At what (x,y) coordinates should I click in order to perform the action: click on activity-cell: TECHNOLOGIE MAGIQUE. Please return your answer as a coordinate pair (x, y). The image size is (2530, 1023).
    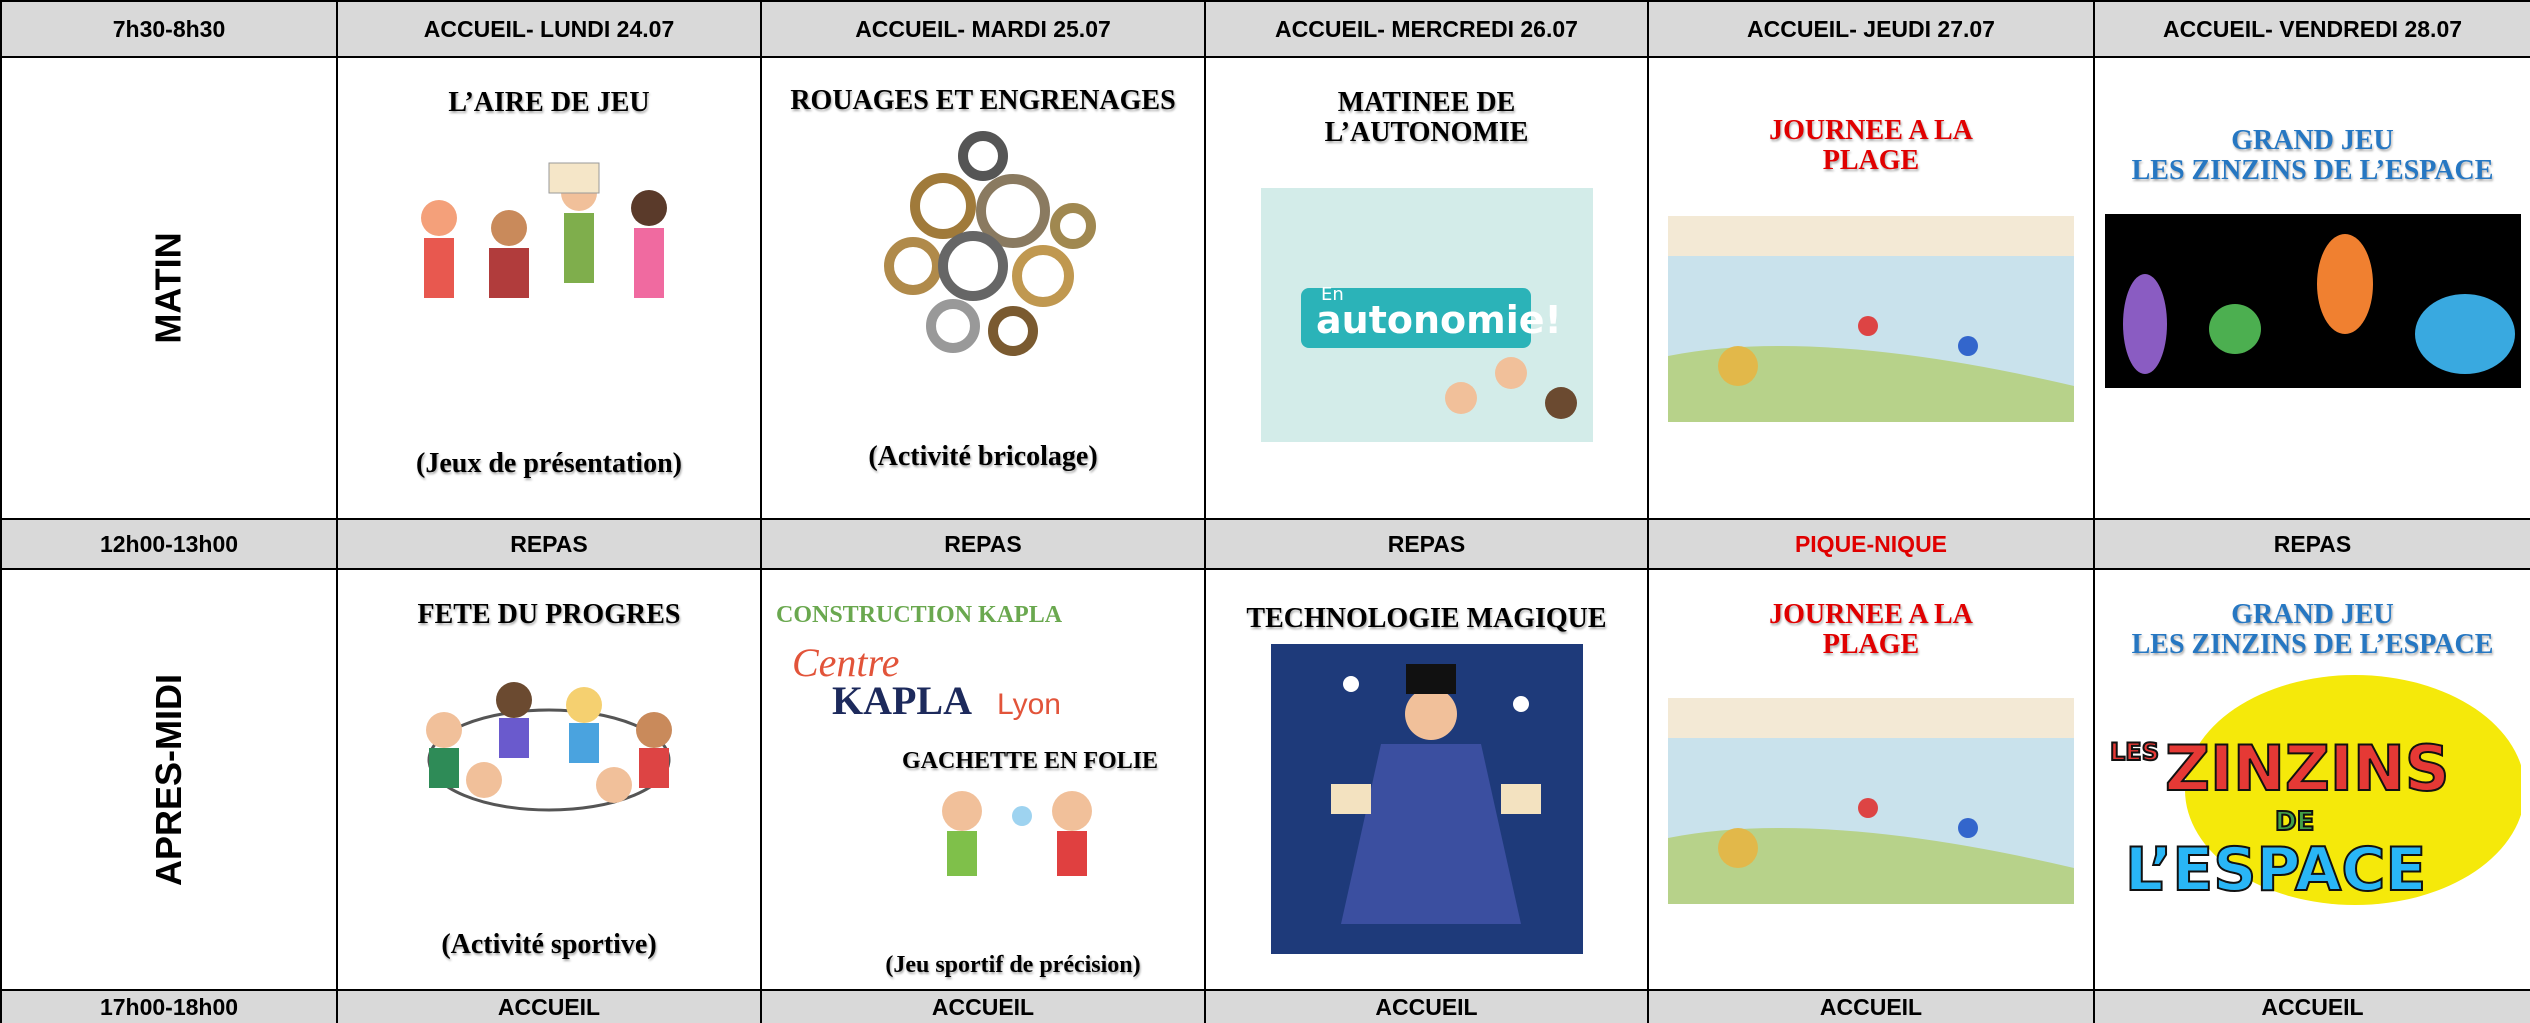
    Looking at the image, I should click on (1427, 780).